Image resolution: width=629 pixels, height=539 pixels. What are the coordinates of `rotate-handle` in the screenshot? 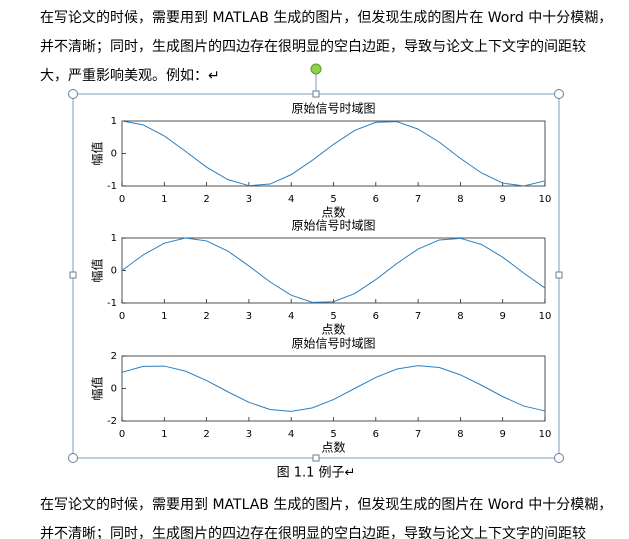 It's located at (316, 69).